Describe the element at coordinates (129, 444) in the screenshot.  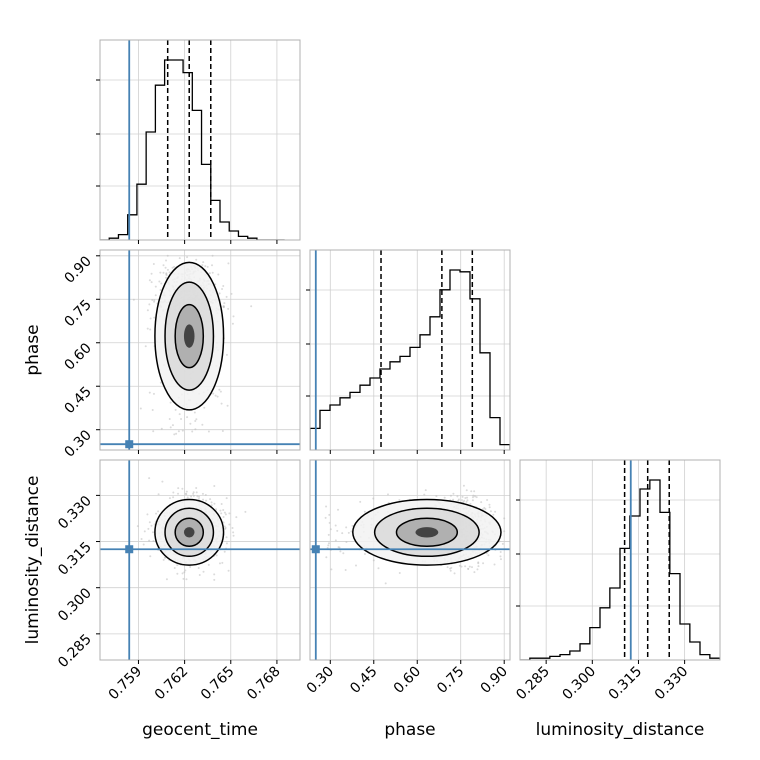
I see `truth-marker-phase-geocent_time` at that location.